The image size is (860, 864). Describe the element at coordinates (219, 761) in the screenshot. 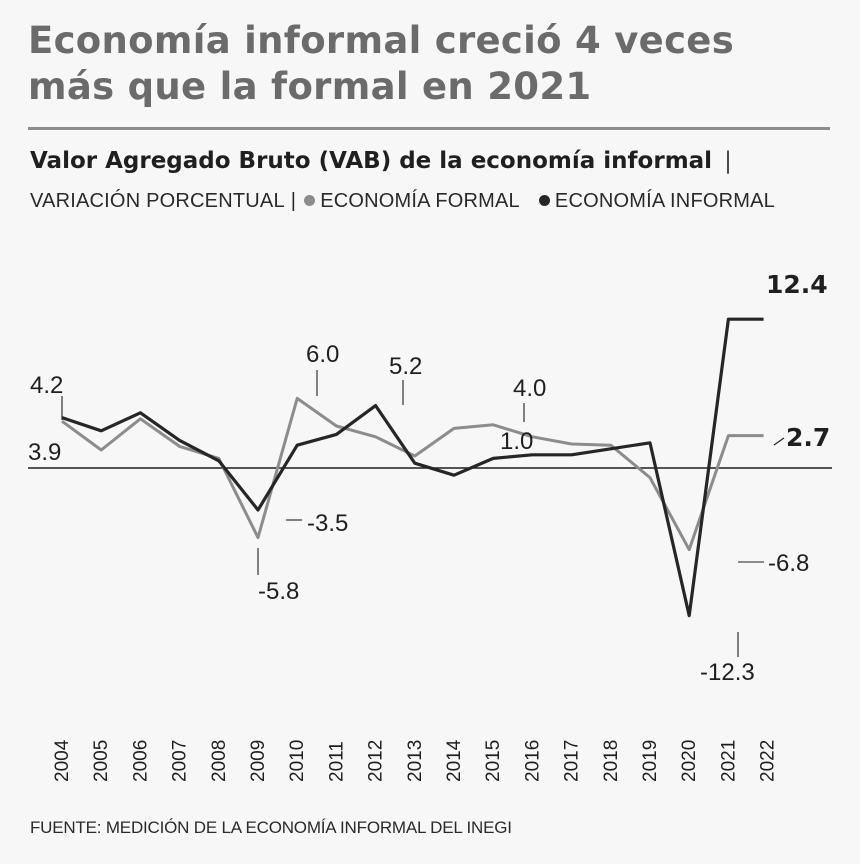

I see `x-tick-label: 2008` at that location.